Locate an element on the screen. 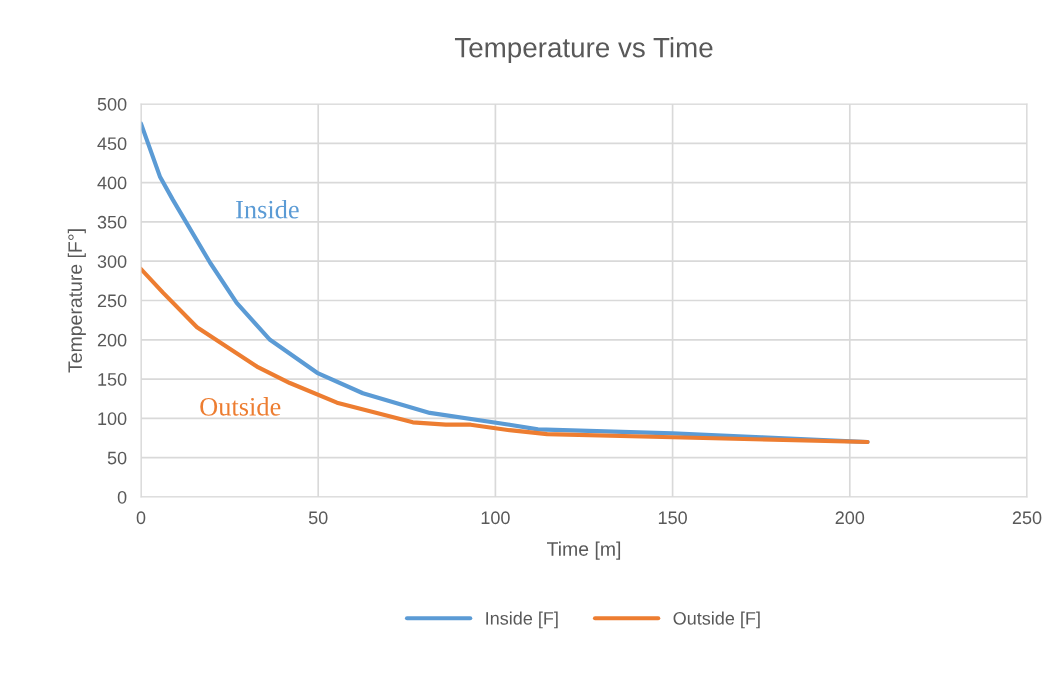 This screenshot has height=673, width=1064. legend-label: Outside [F] is located at coordinates (716, 620).